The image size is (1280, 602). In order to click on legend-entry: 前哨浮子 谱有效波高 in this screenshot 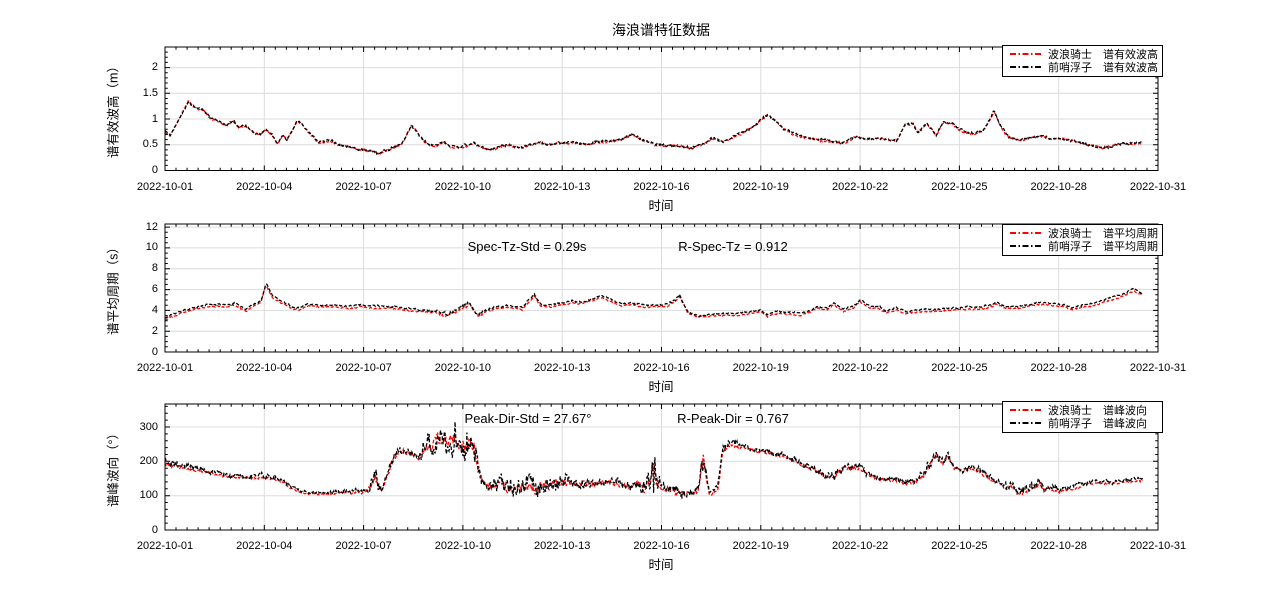, I will do `click(1086, 68)`.